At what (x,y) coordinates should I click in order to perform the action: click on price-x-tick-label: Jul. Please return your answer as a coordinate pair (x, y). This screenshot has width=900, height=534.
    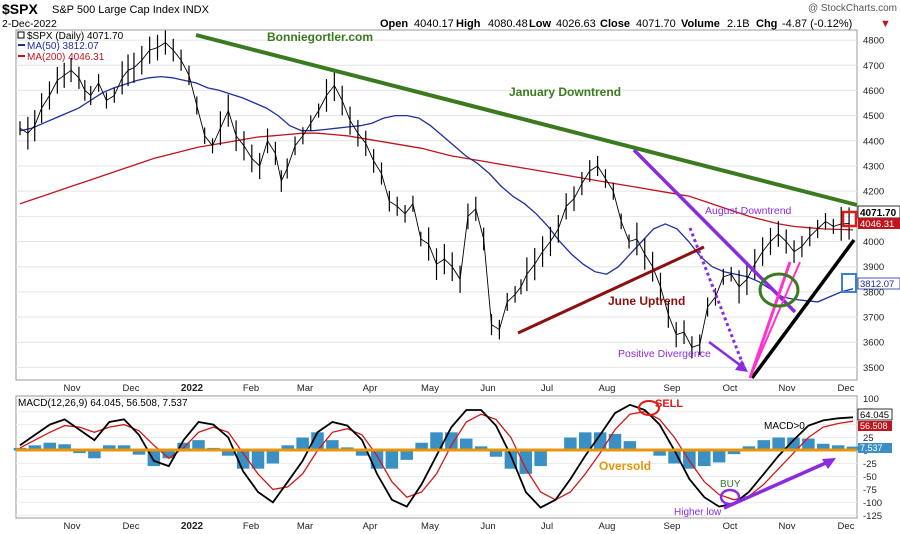
    Looking at the image, I should click on (547, 388).